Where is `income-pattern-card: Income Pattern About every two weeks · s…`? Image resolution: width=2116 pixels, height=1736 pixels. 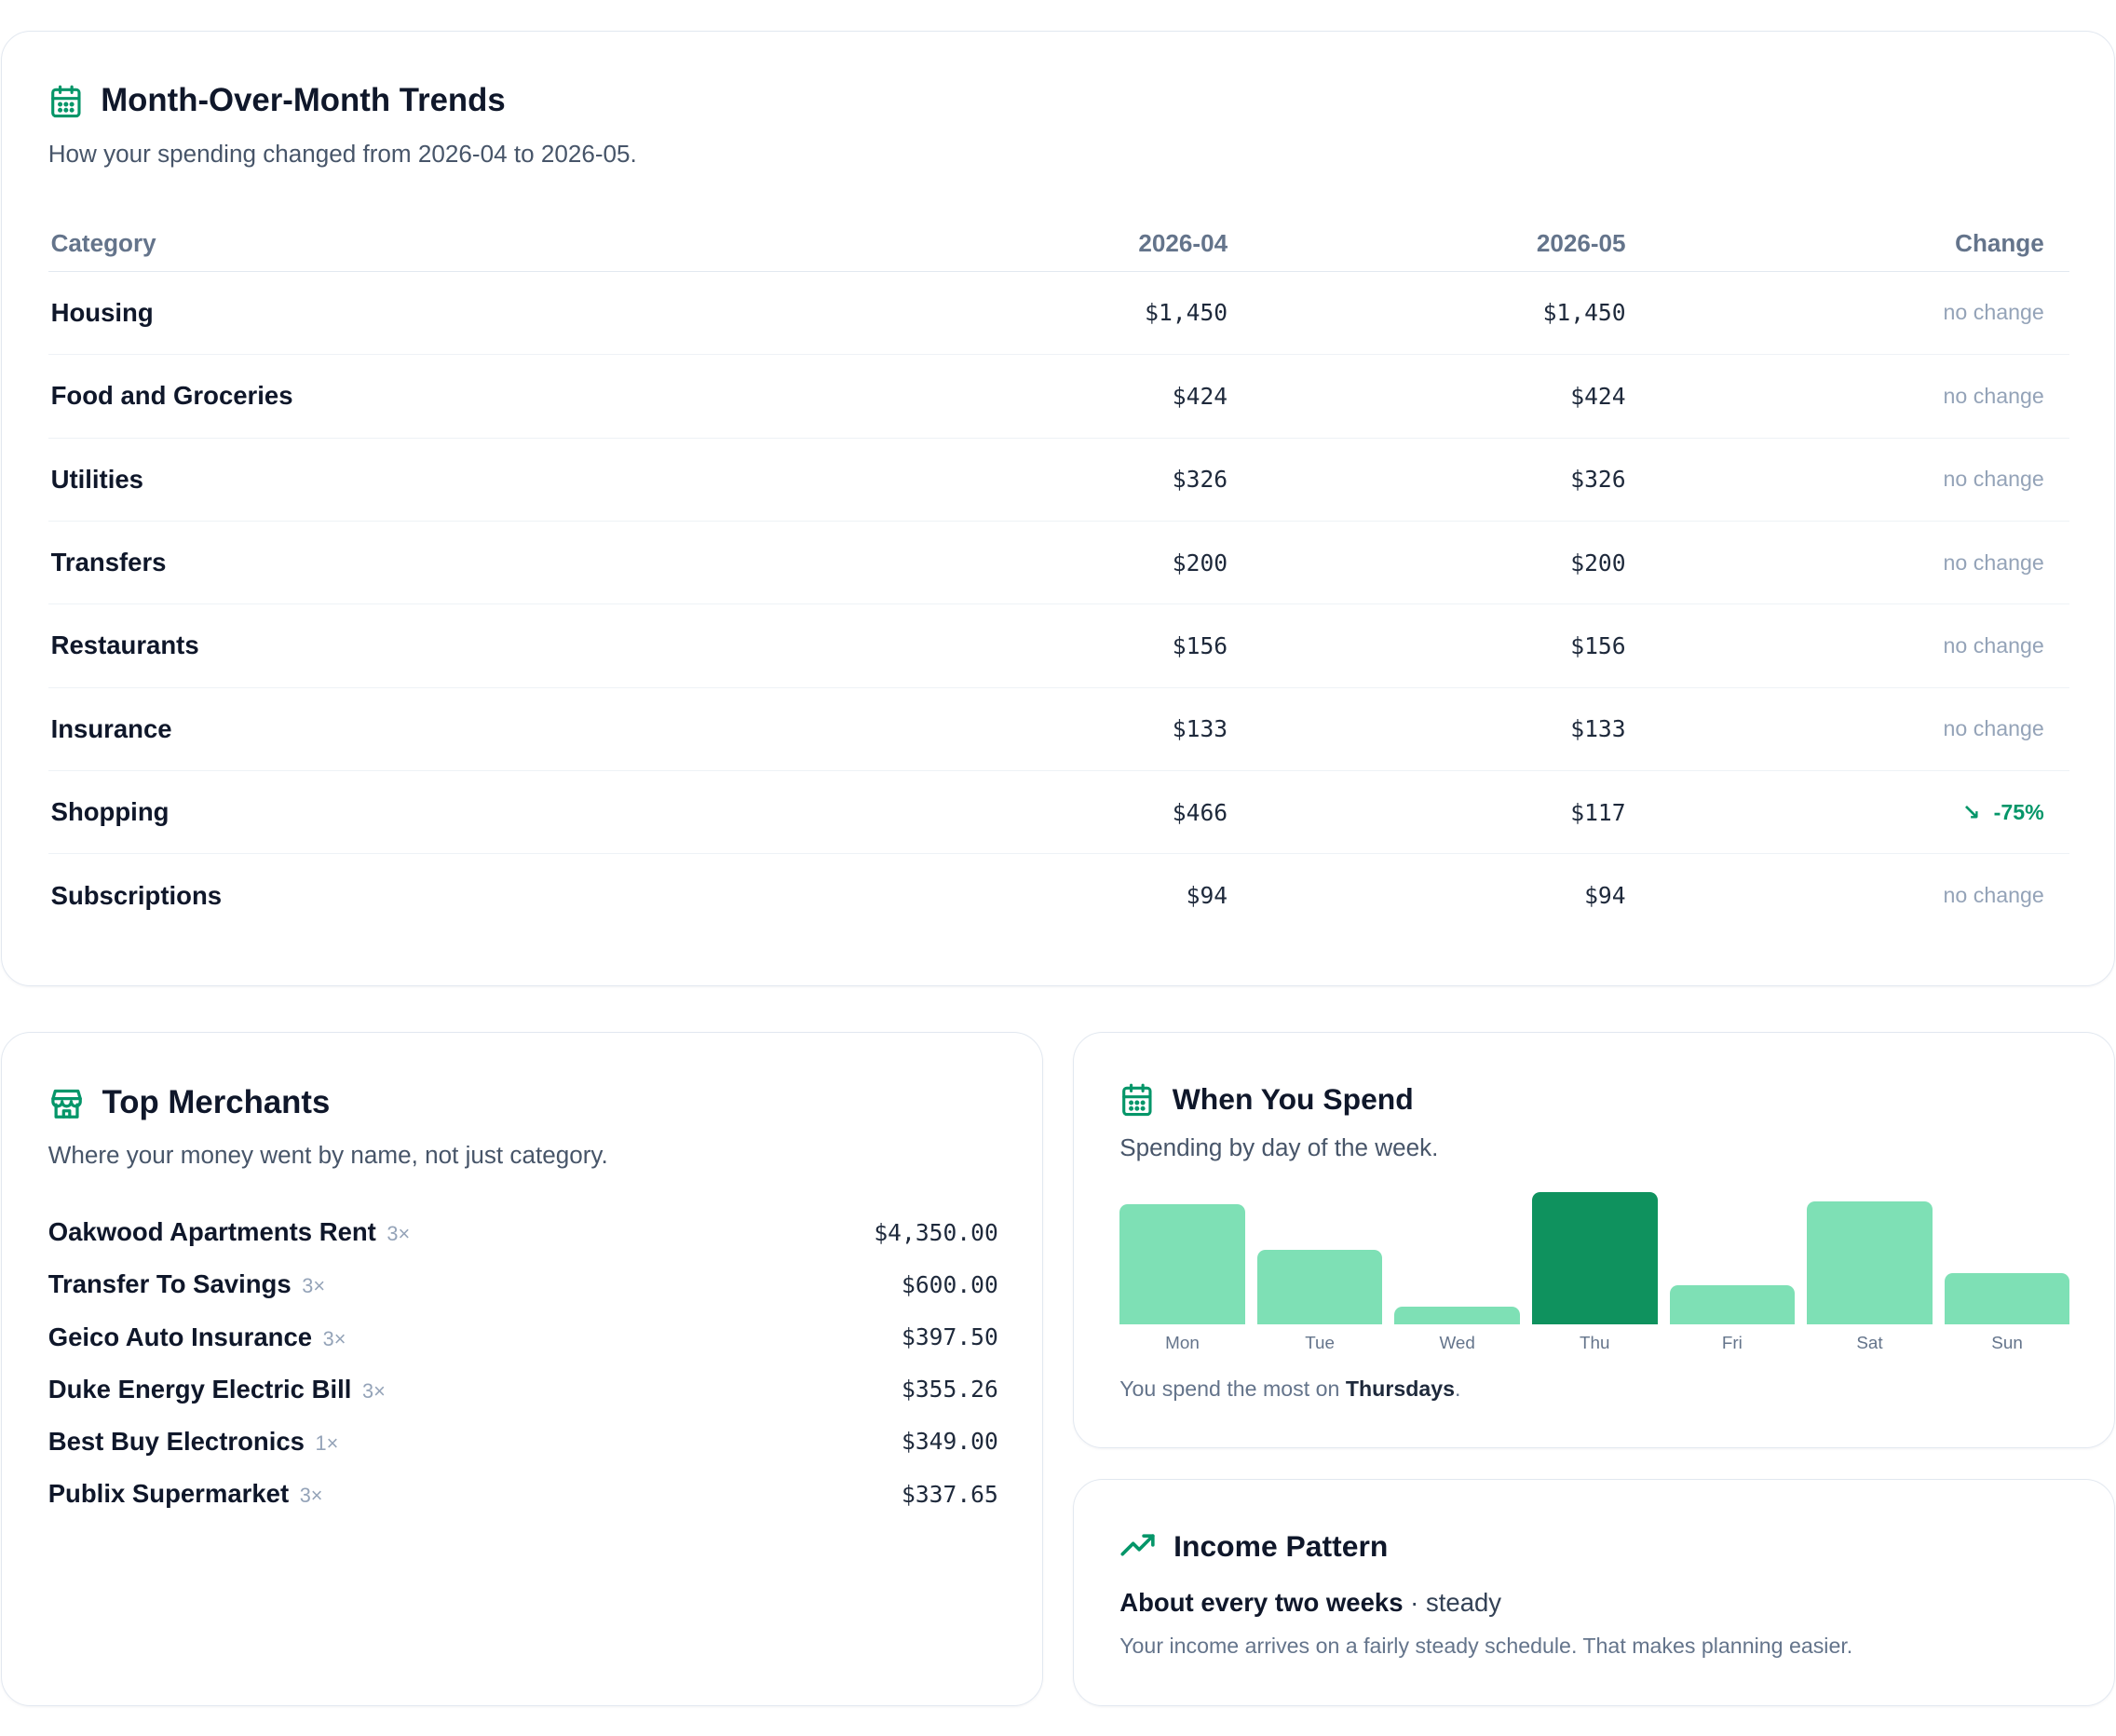 income-pattern-card: Income Pattern About every two weeks · s… is located at coordinates (1593, 1592).